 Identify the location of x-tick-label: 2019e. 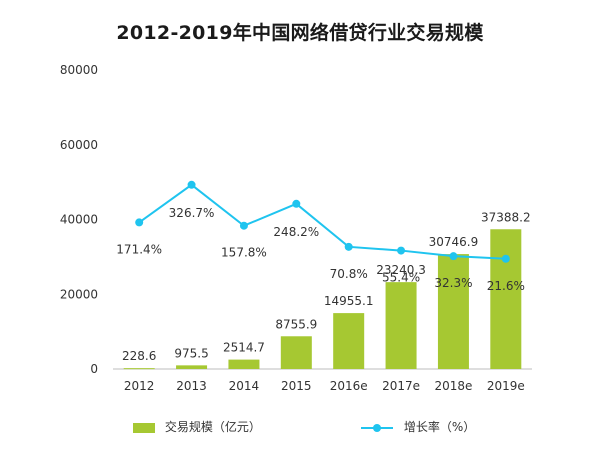
(506, 386).